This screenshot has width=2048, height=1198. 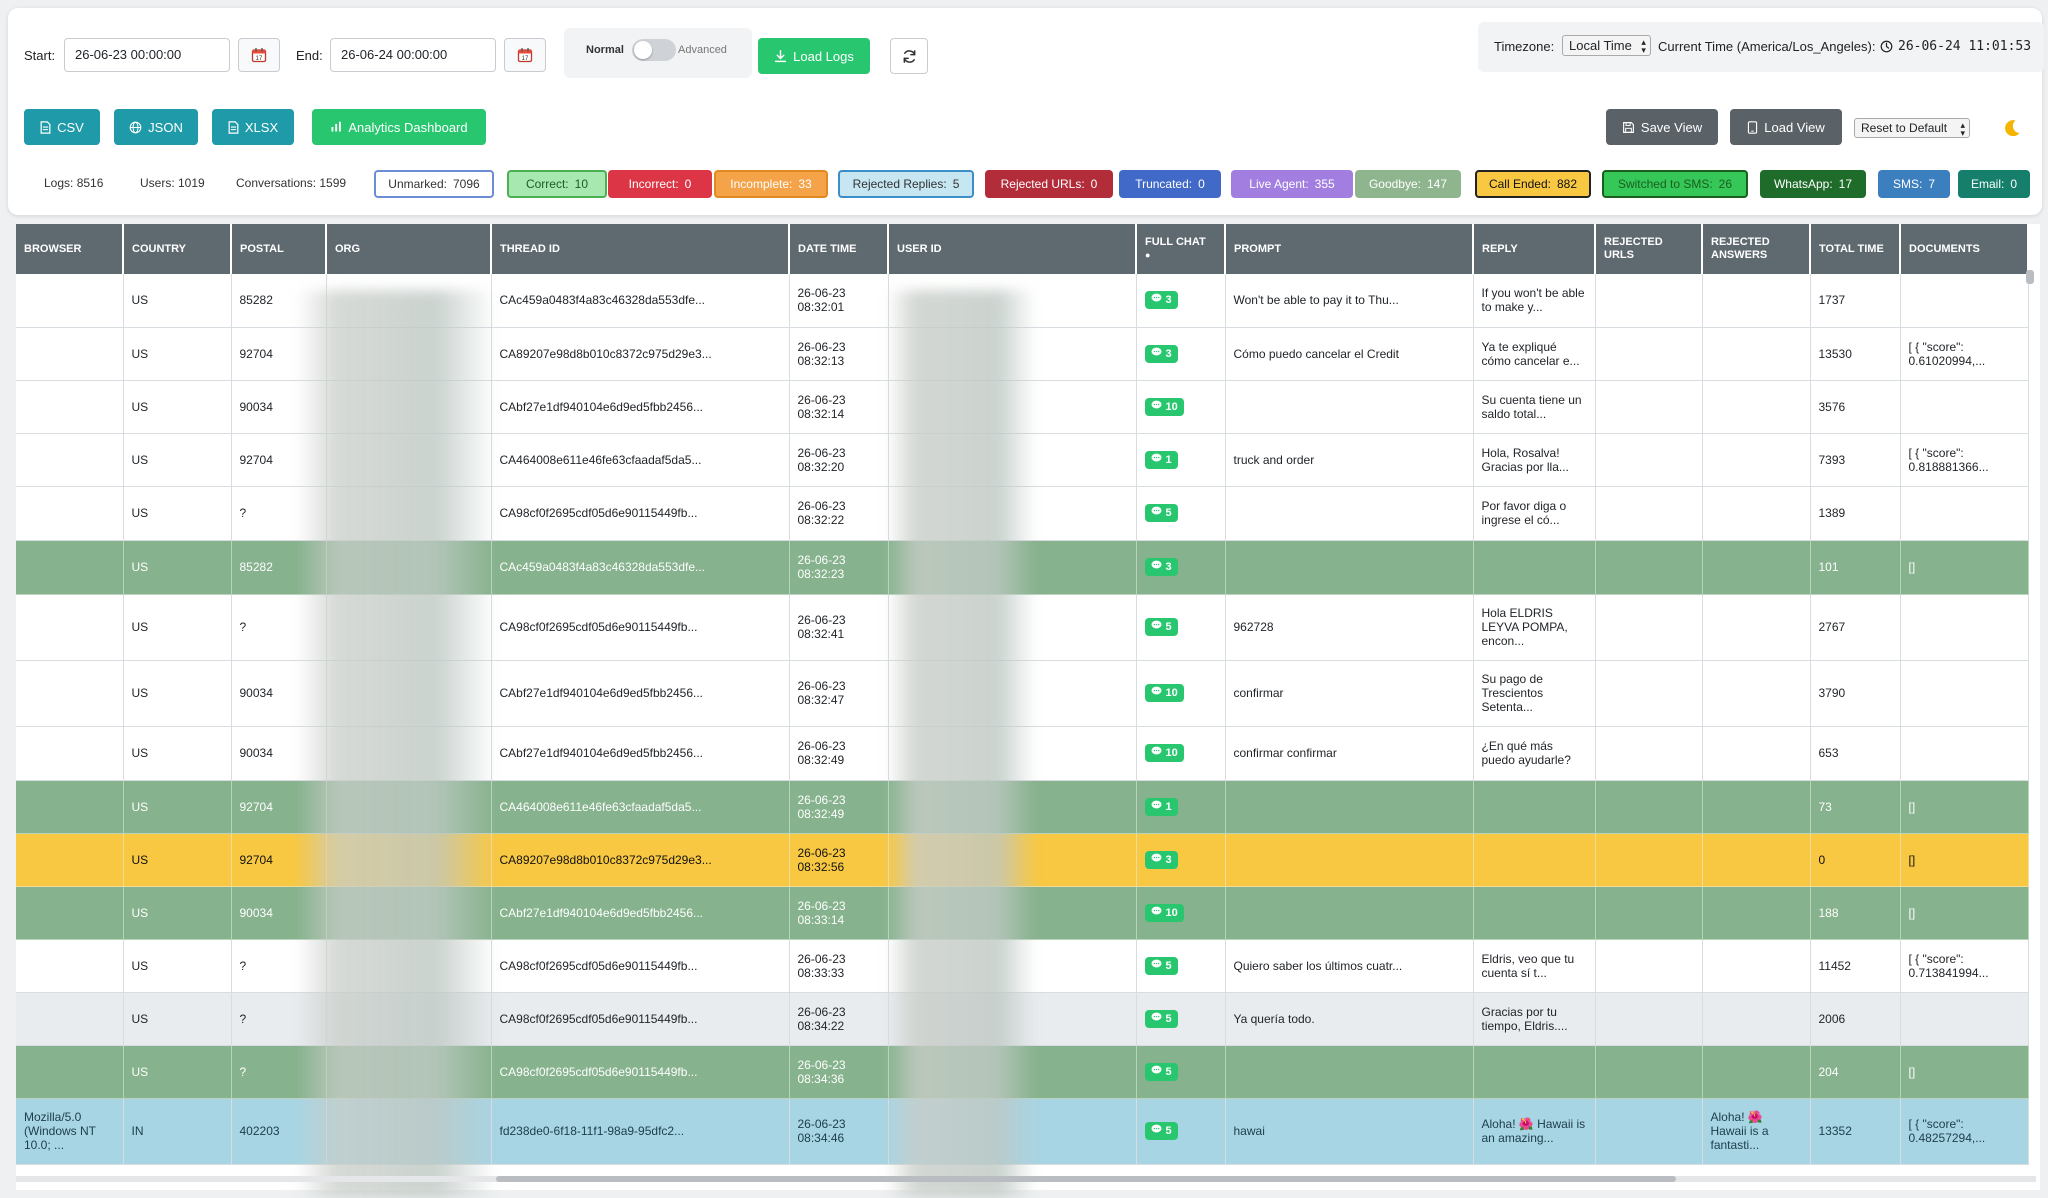 What do you see at coordinates (279, 966) in the screenshot?
I see `cell-postal: ?` at bounding box center [279, 966].